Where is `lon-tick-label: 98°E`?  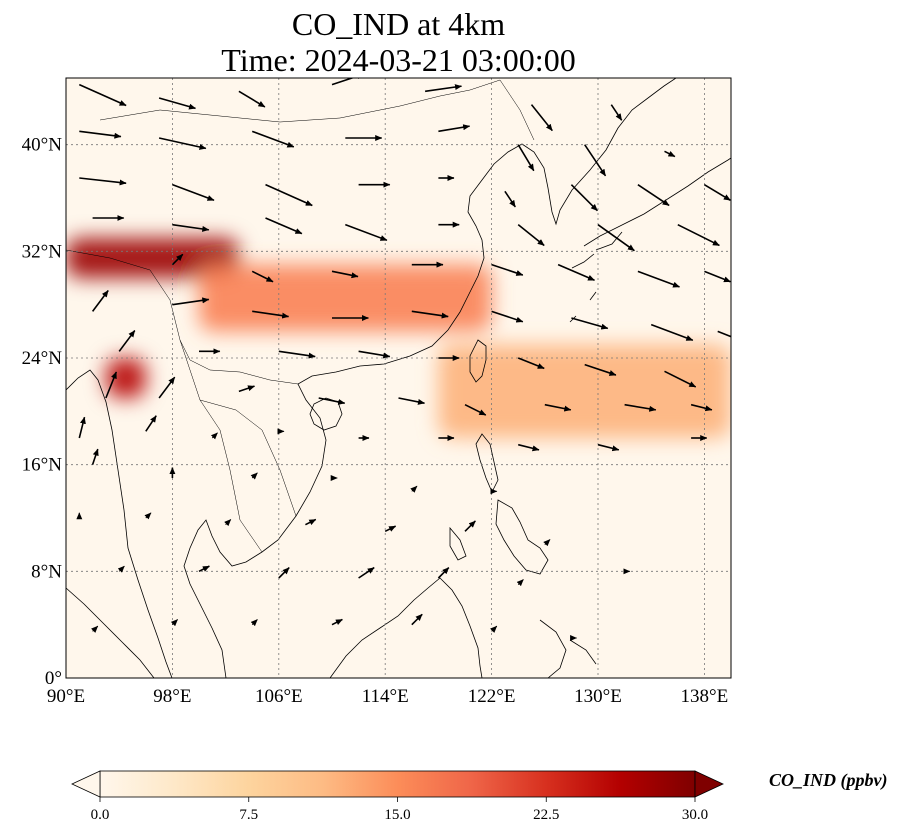
lon-tick-label: 98°E is located at coordinates (172, 696).